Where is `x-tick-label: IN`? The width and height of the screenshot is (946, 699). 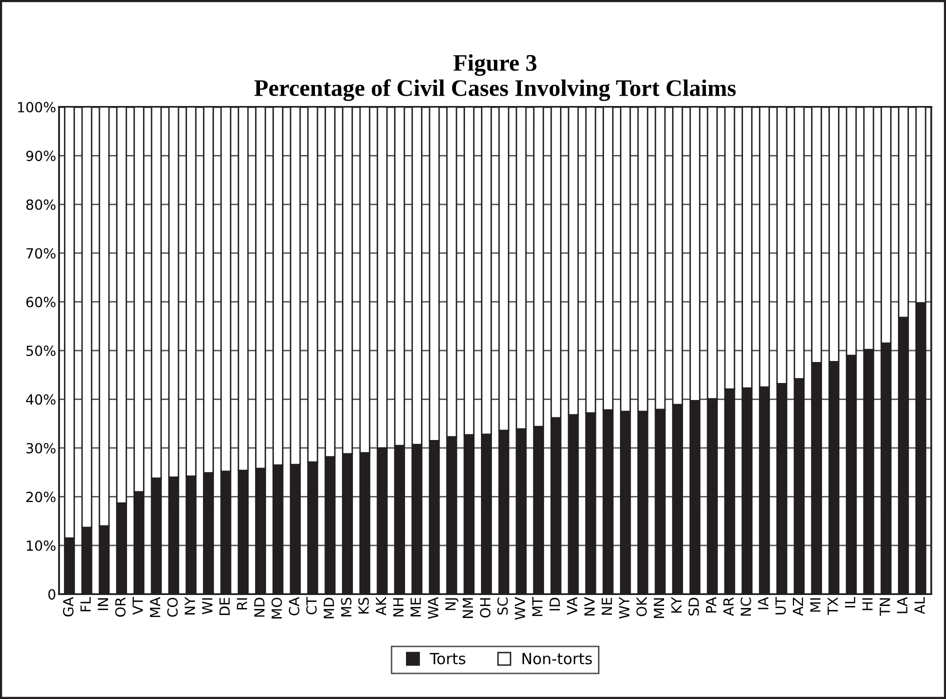
x-tick-label: IN is located at coordinates (103, 604).